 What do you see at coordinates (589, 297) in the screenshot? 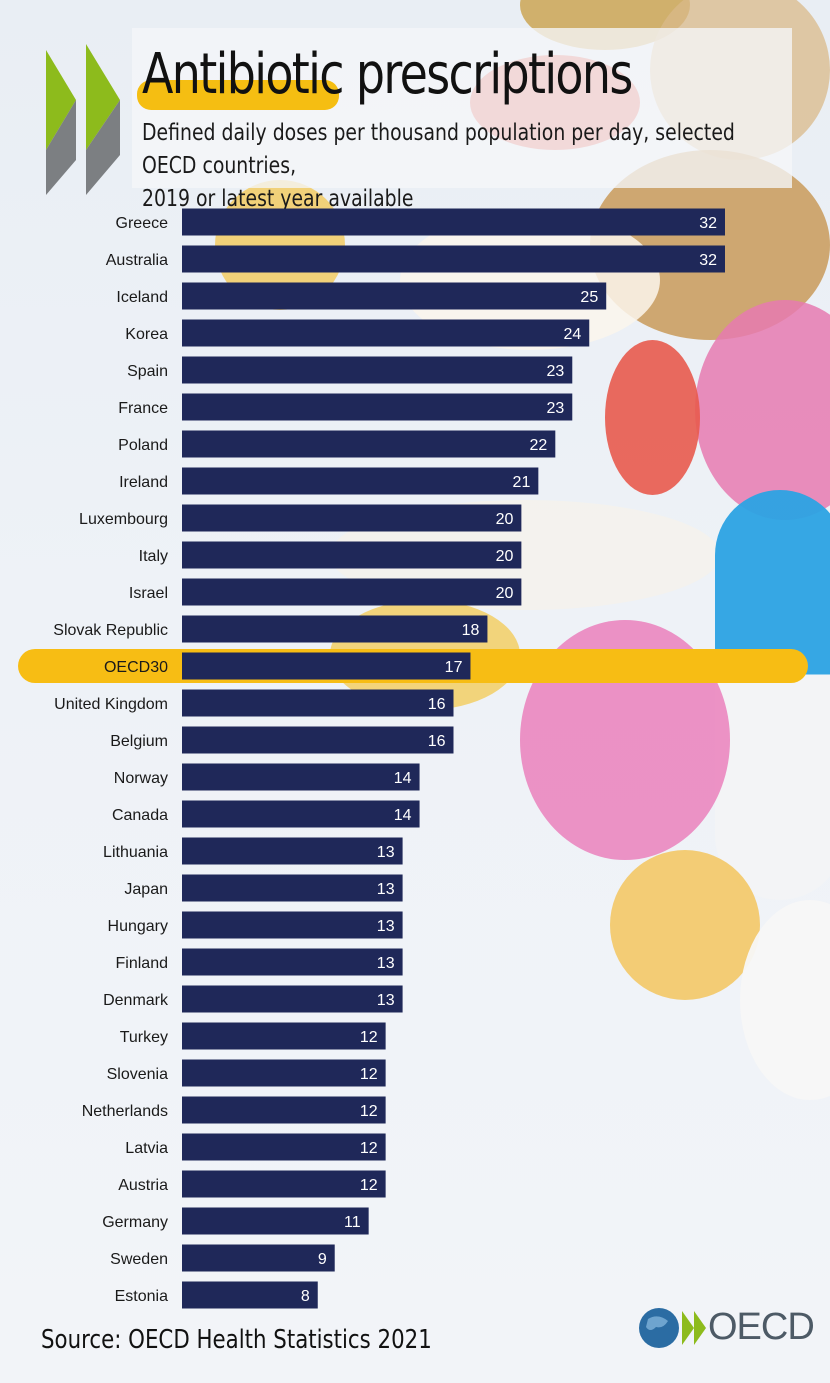
I see `value-label: 25` at bounding box center [589, 297].